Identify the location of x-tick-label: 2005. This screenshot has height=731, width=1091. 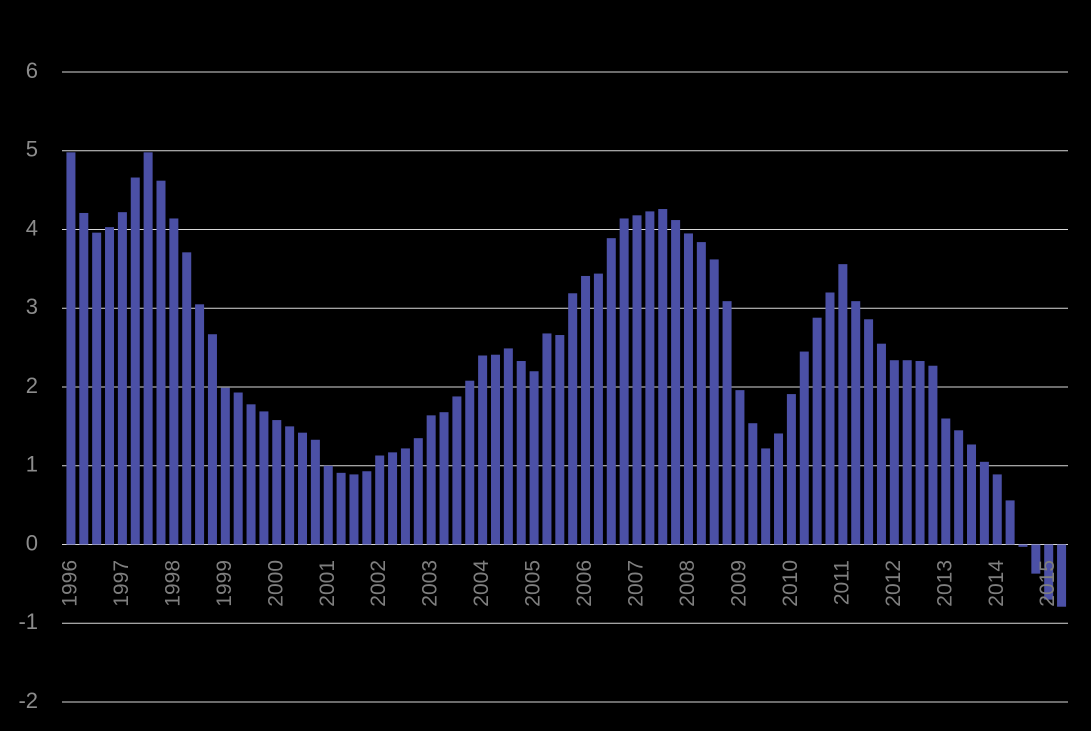
(533, 583).